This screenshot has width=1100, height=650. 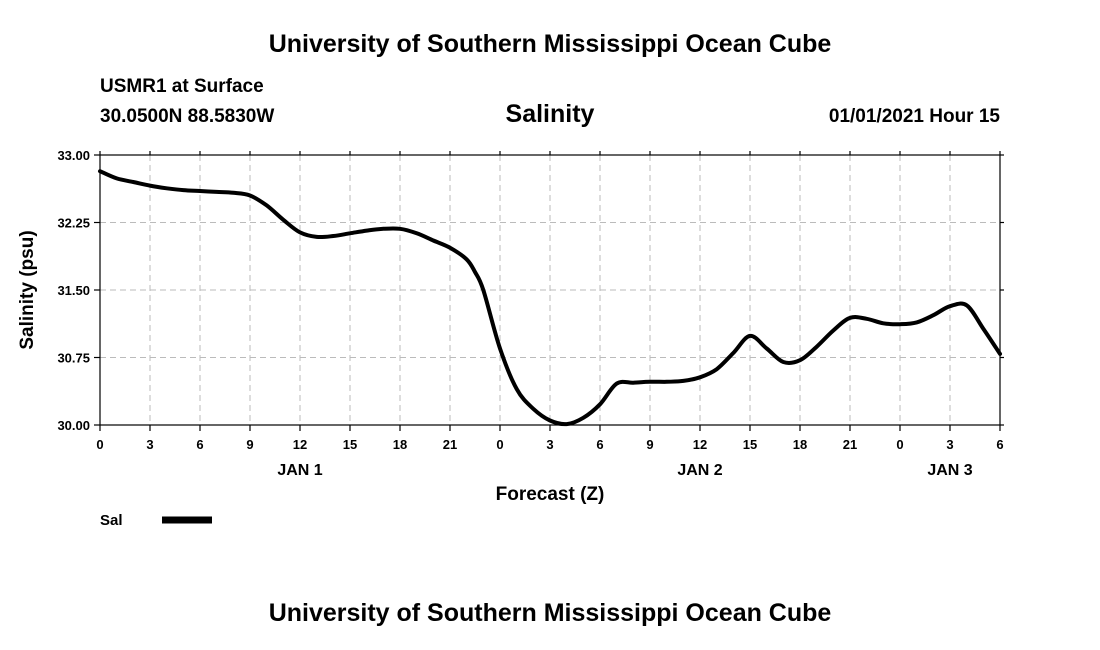 What do you see at coordinates (182, 86) in the screenshot?
I see `station-label: USMR1 at Surface` at bounding box center [182, 86].